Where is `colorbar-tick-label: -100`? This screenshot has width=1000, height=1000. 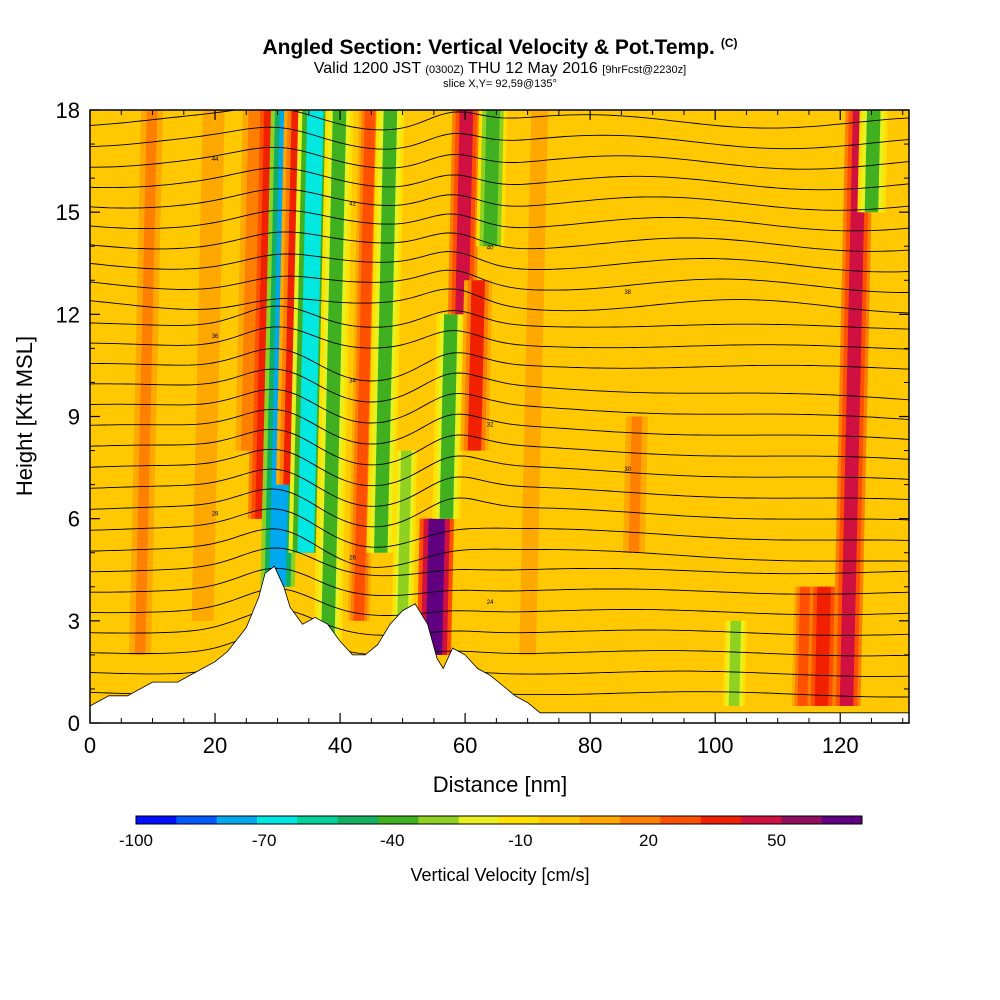
colorbar-tick-label: -100 is located at coordinates (136, 840).